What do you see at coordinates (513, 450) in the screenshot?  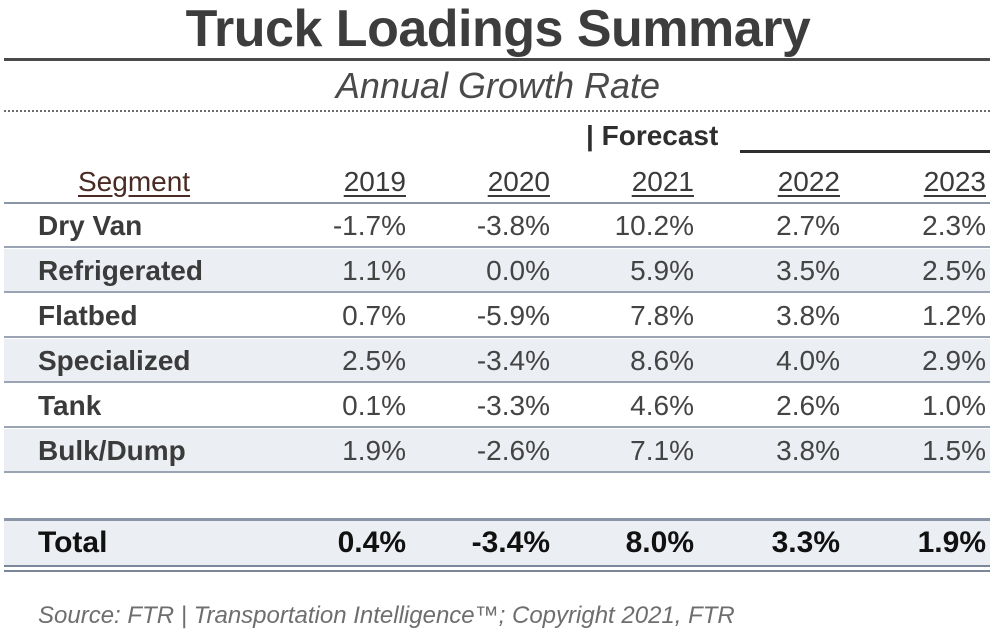 I see `table-cell: -2.6%` at bounding box center [513, 450].